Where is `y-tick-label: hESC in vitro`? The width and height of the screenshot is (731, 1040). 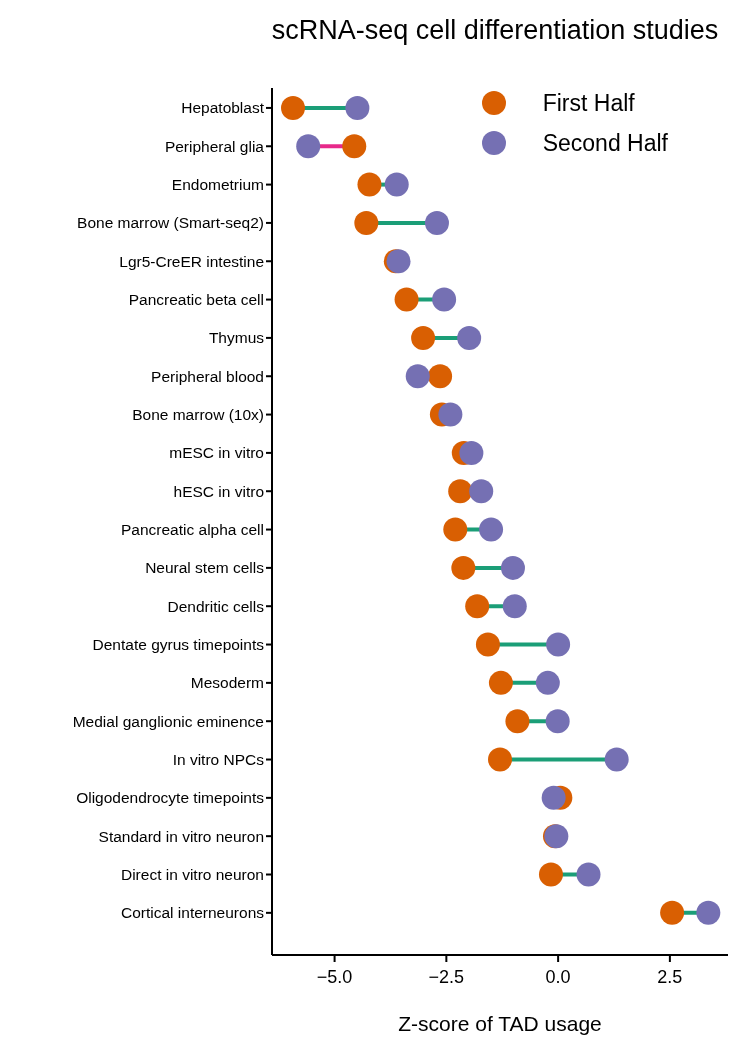
y-tick-label: hESC in vitro is located at coordinates (218, 491).